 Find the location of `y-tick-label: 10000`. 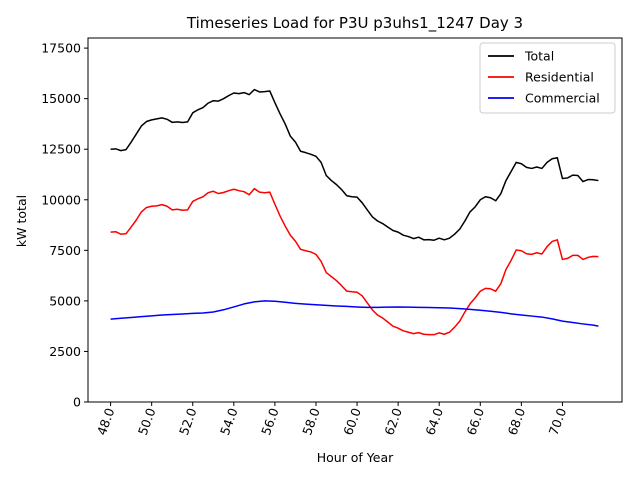

y-tick-label: 10000 is located at coordinates (61, 199).